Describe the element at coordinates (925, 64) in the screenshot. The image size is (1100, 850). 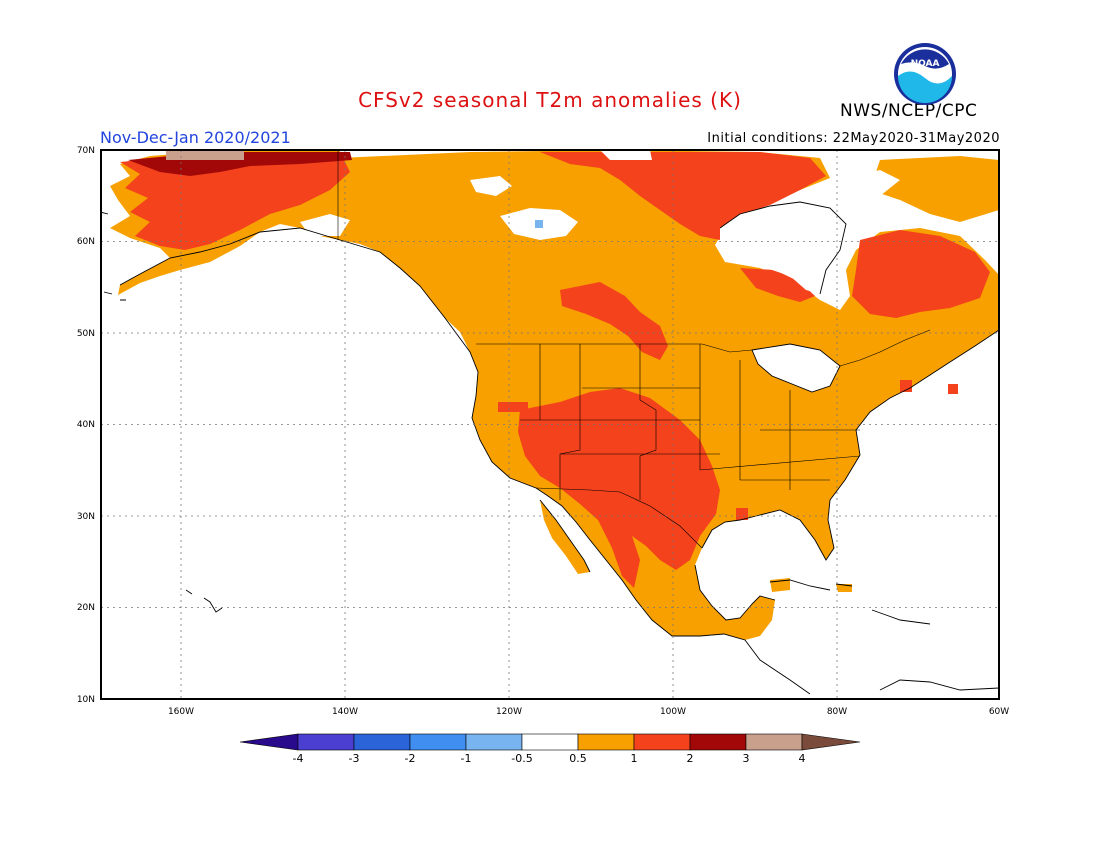
I see `svg-text: NOAA` at that location.